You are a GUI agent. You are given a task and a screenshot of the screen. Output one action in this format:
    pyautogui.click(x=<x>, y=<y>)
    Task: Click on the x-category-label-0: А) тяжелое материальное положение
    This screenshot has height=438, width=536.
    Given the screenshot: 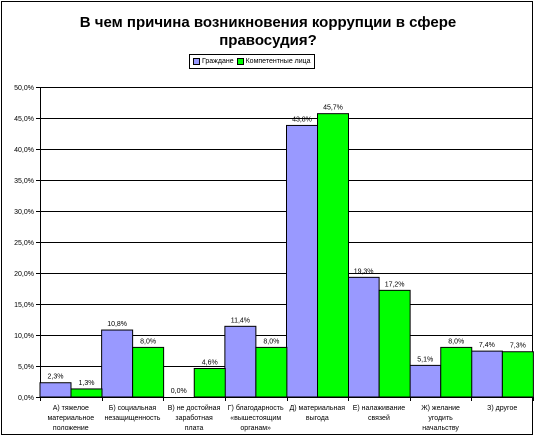 What is the action you would take?
    pyautogui.click(x=70, y=418)
    